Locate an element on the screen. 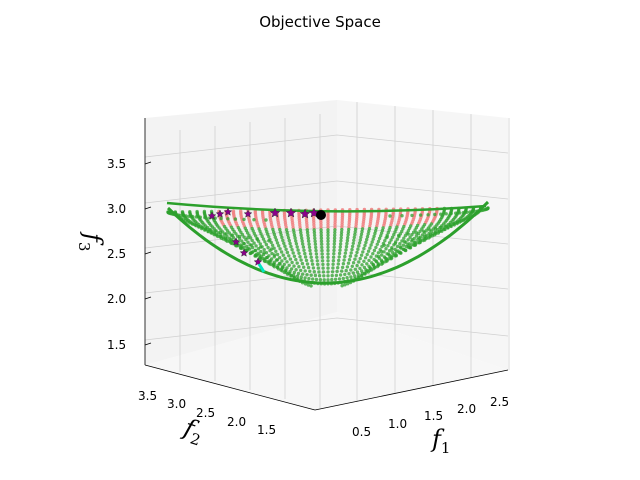 Image resolution: width=640 pixels, height=480 pixels. x-tick-label: 0.5 is located at coordinates (361, 432).